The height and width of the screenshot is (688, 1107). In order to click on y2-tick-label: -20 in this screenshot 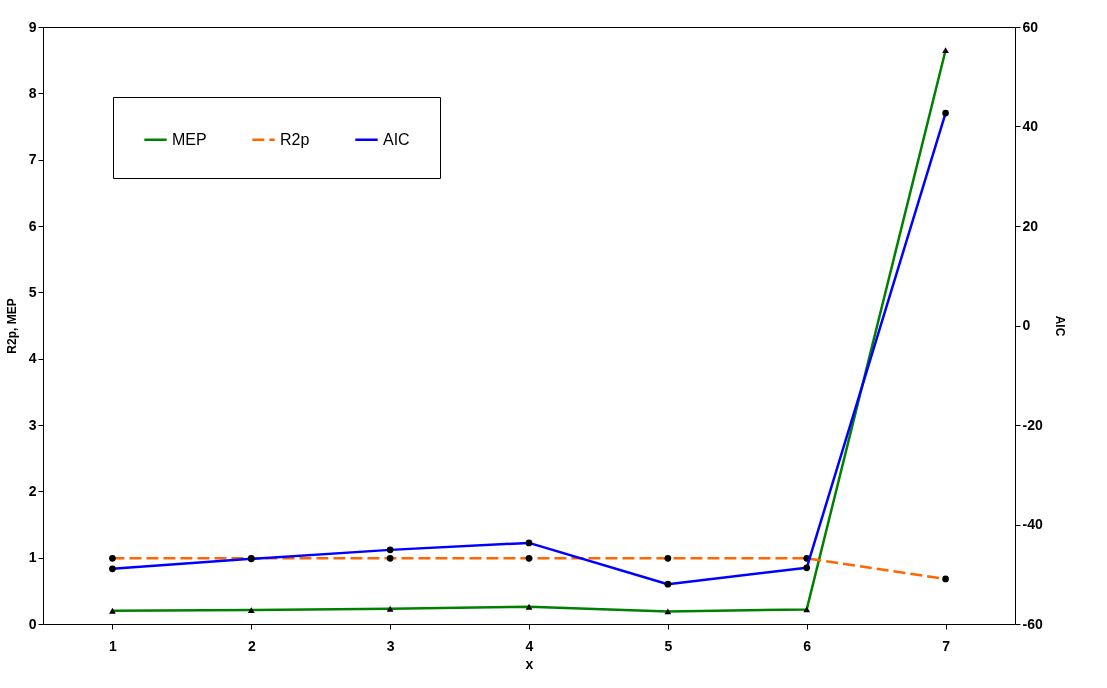, I will do `click(1032, 424)`.